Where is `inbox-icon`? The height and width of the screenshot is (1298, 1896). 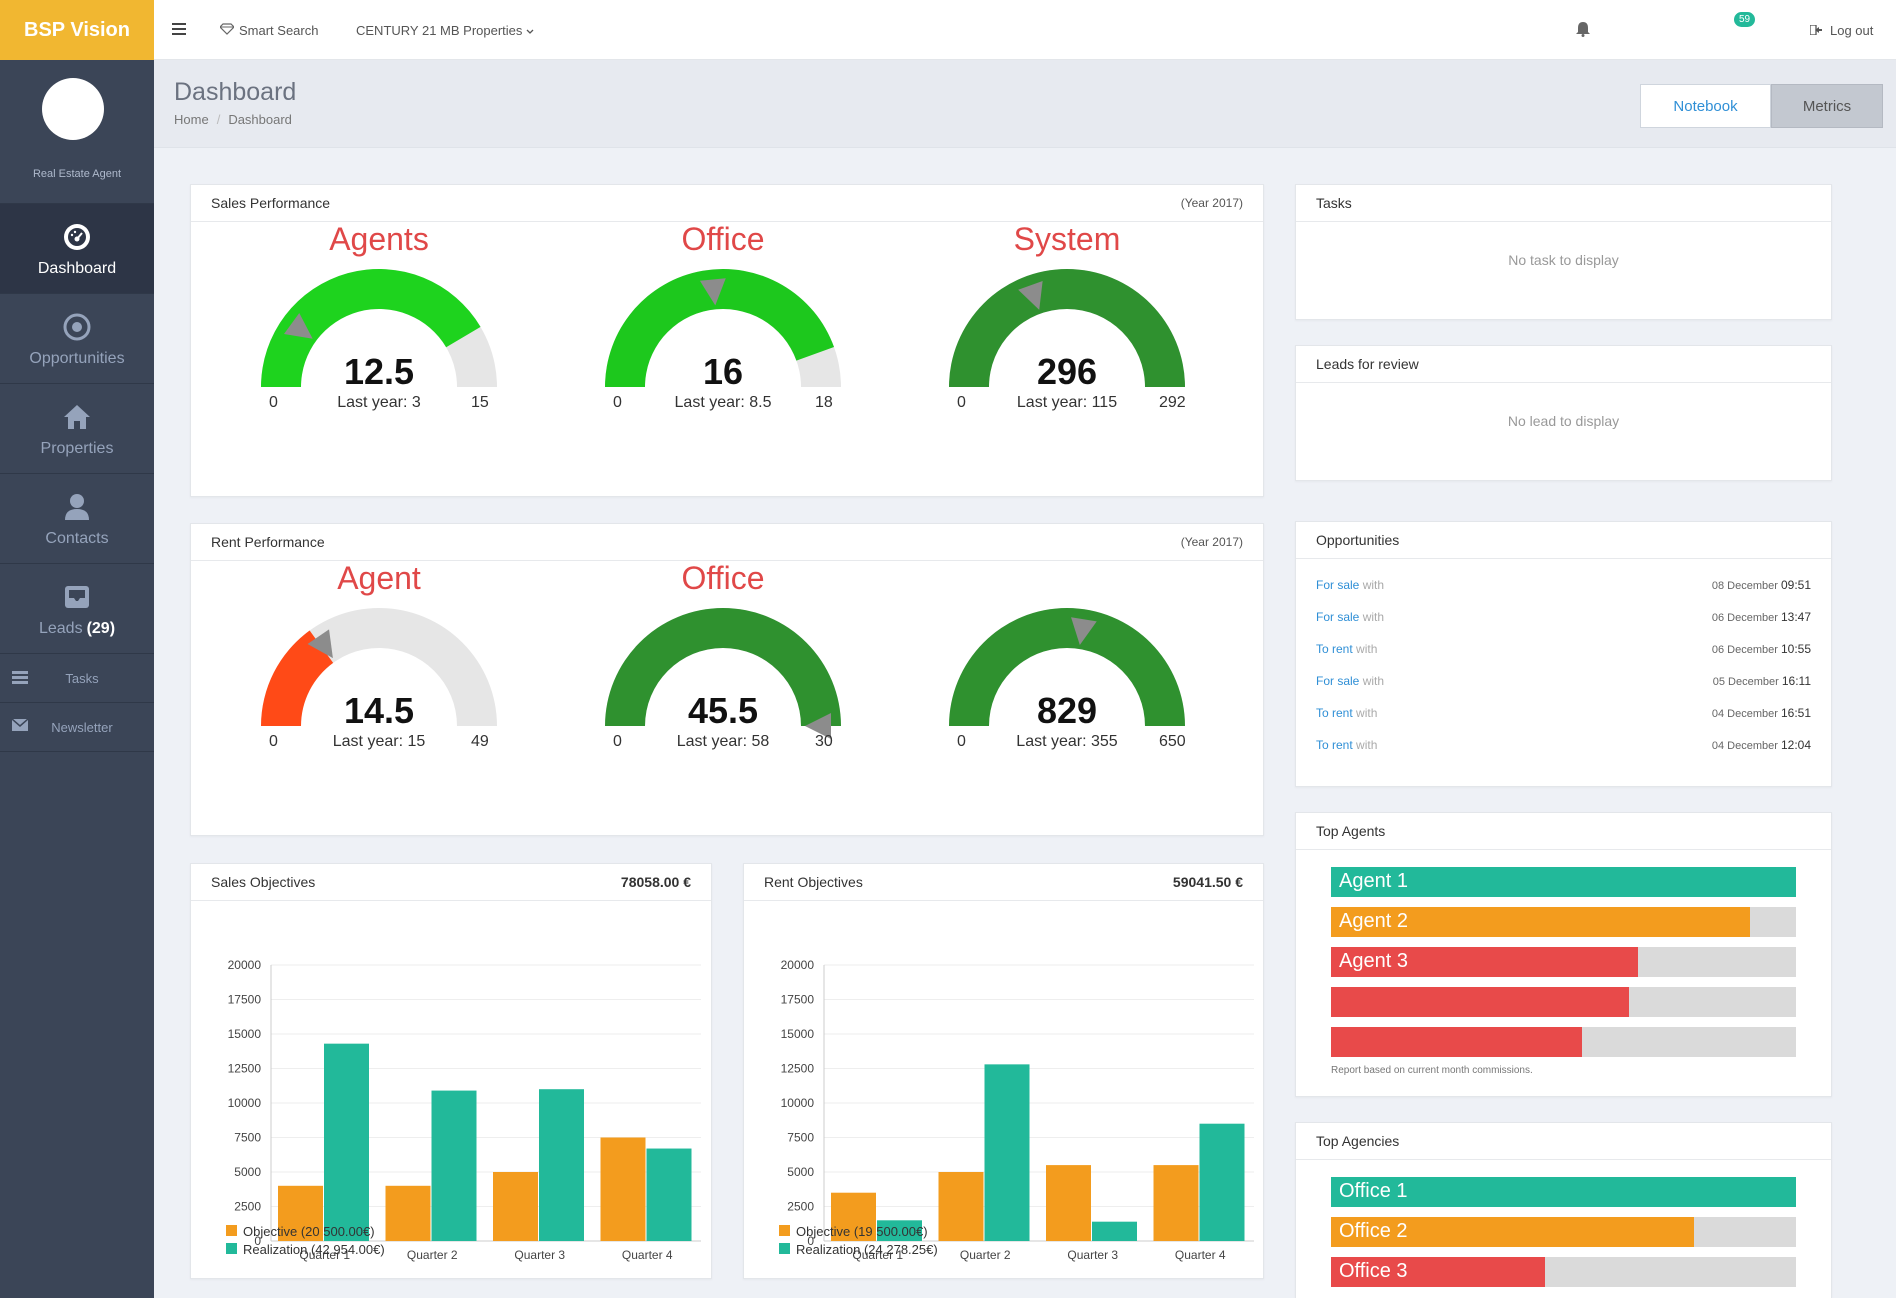 inbox-icon is located at coordinates (77, 597).